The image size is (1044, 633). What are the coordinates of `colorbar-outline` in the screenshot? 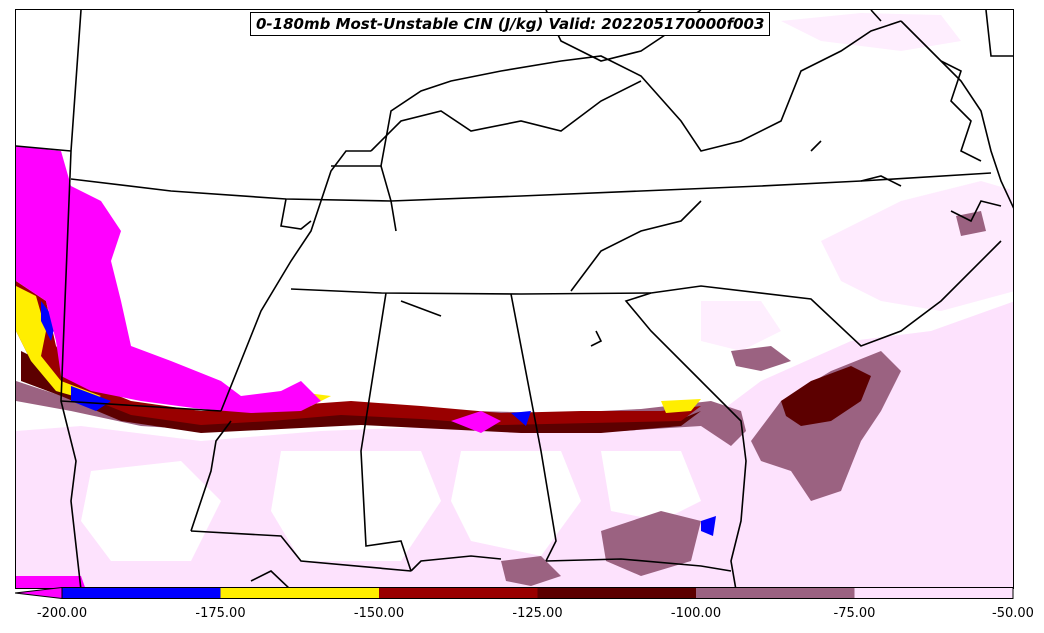 It's located at (537, 593).